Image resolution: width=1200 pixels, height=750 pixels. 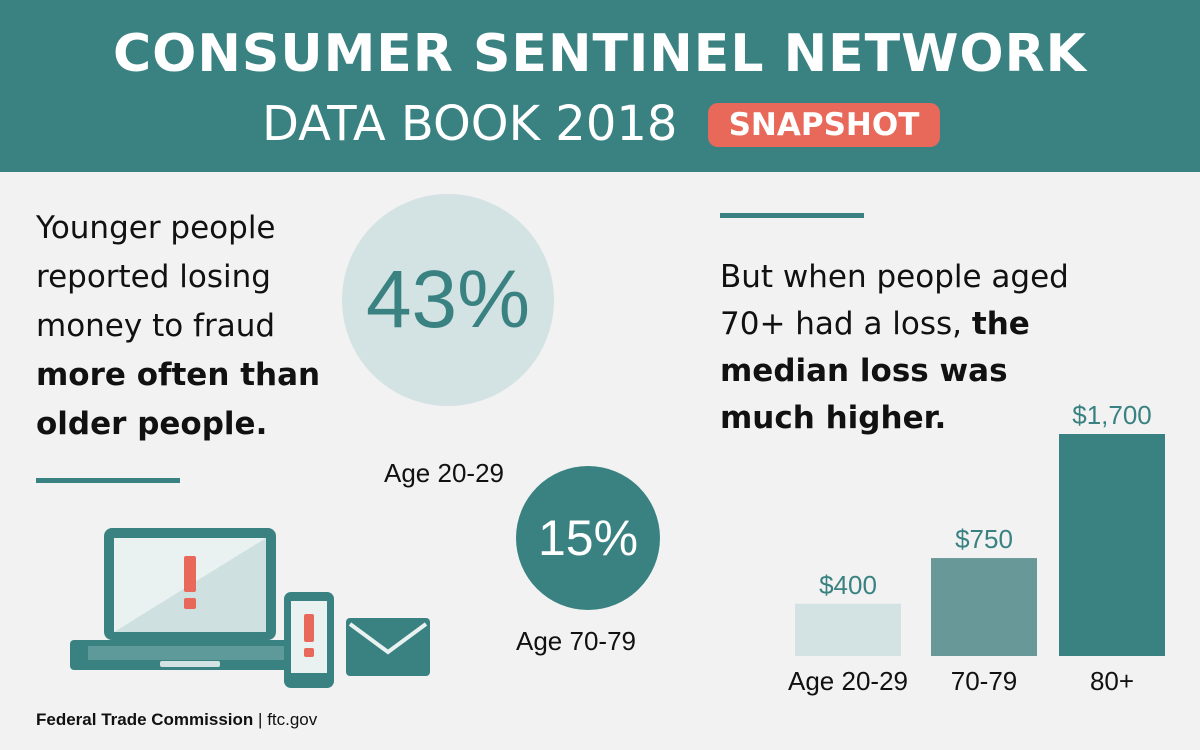 I want to click on bar-value-label-1: $750, so click(x=984, y=539).